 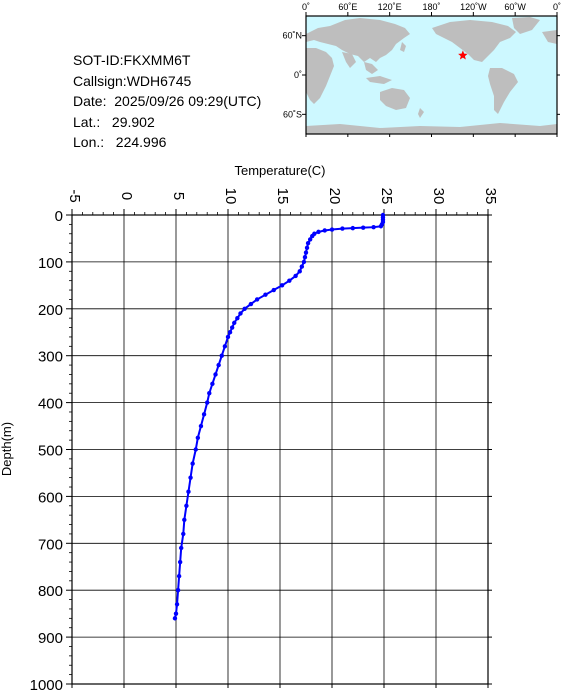 I want to click on map-land-europe-east, so click(x=549, y=37).